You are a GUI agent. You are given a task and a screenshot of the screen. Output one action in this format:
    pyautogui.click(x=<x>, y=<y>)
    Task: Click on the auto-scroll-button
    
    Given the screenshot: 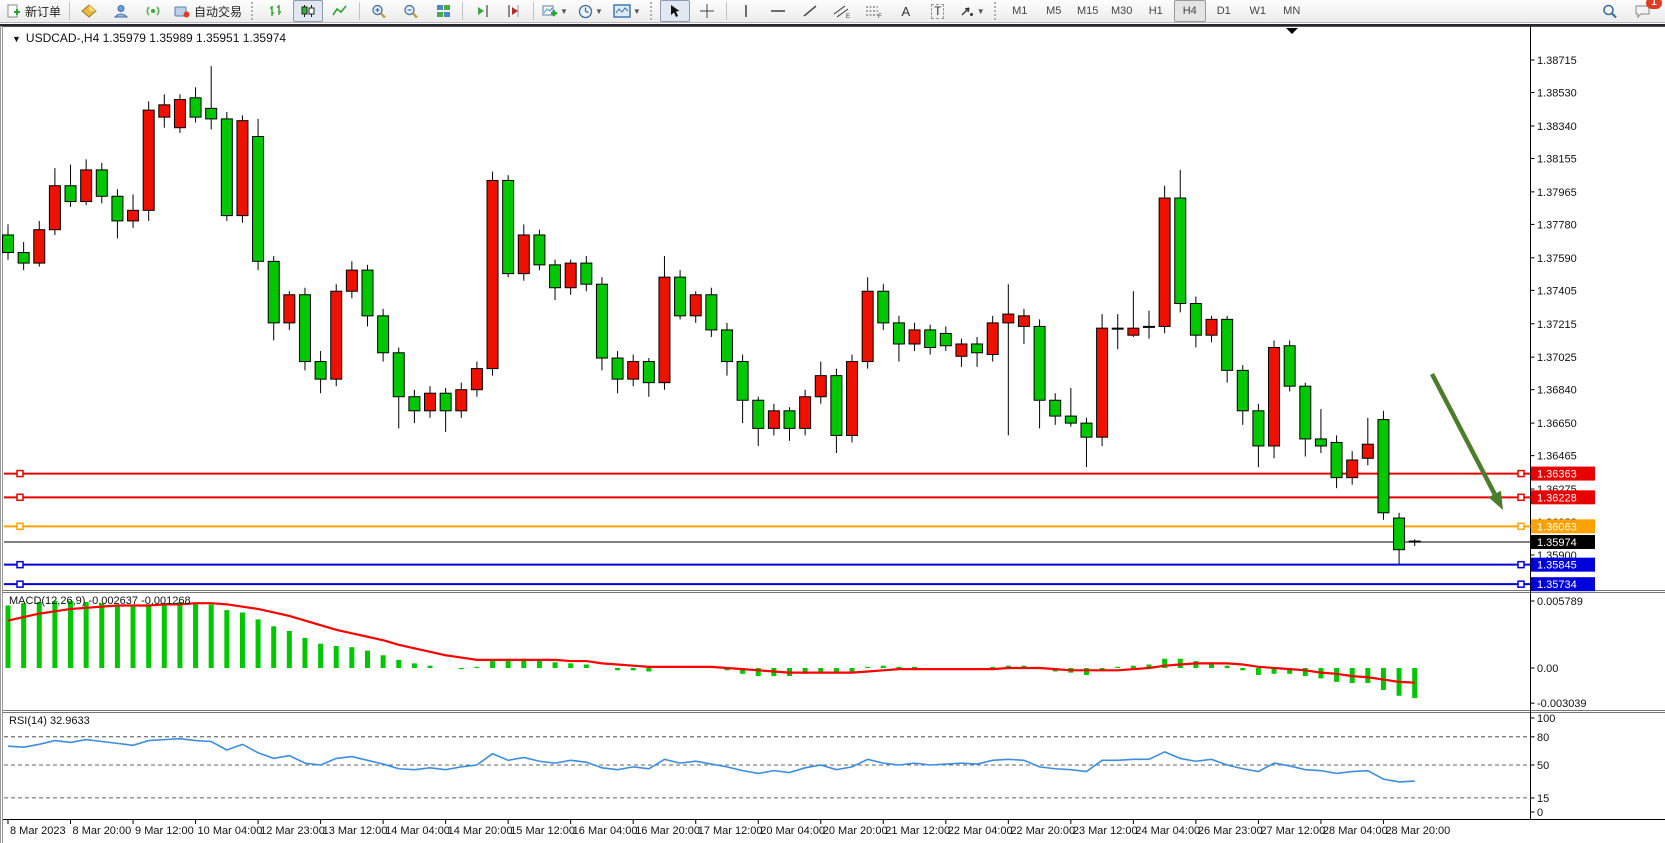 What is the action you would take?
    pyautogui.click(x=482, y=11)
    